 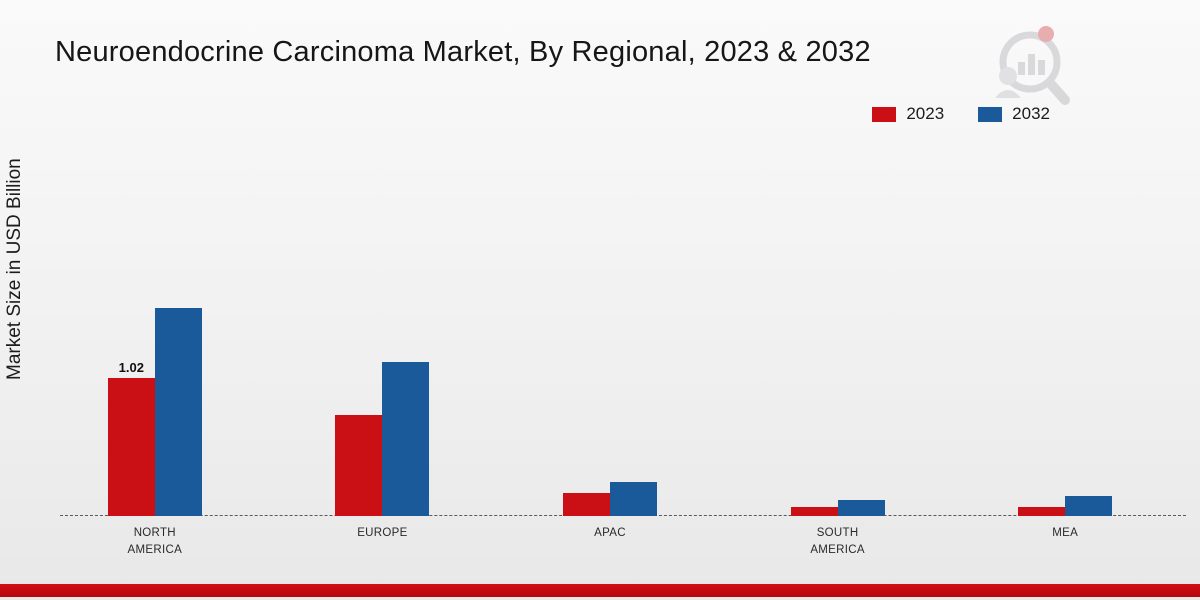 I want to click on footer-accent-bar, so click(x=600, y=590).